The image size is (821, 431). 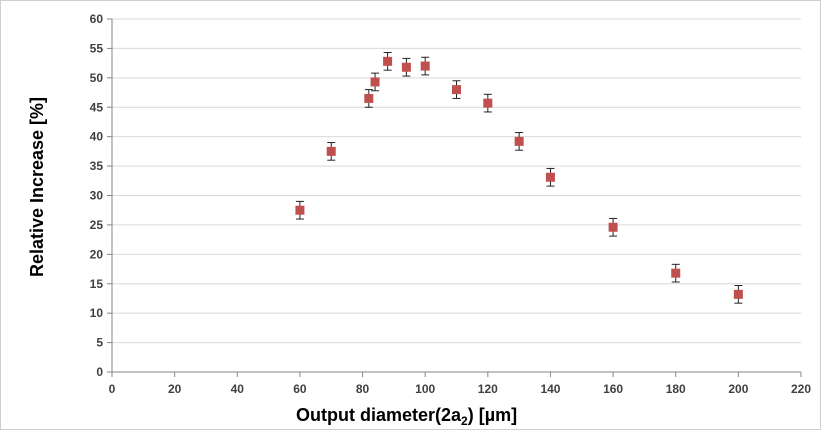 What do you see at coordinates (97, 254) in the screenshot?
I see `y-tick-label: 20` at bounding box center [97, 254].